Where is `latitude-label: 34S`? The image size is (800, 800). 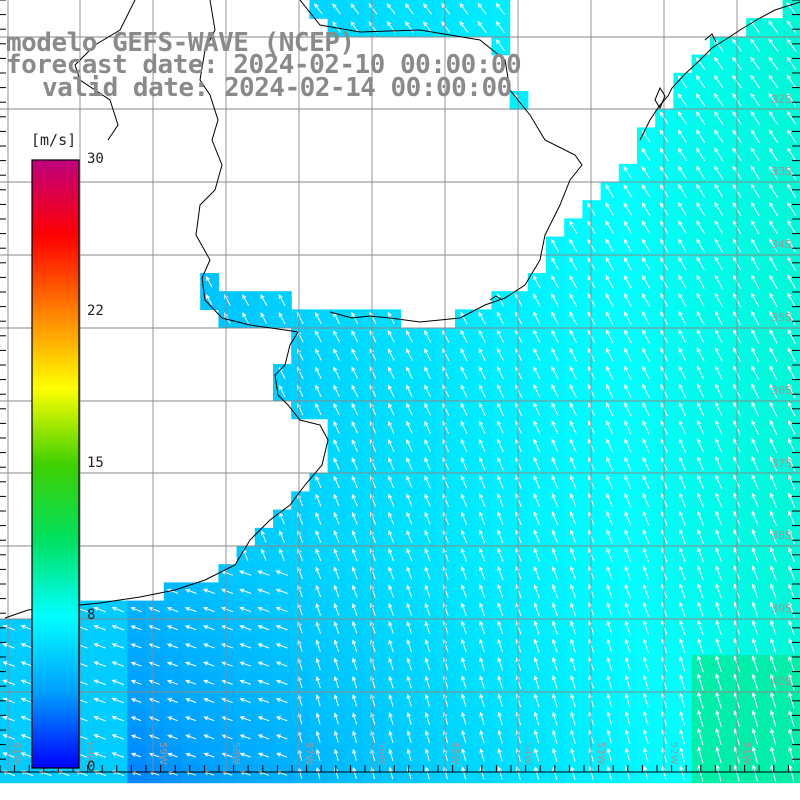 latitude-label: 34S is located at coordinates (781, 244).